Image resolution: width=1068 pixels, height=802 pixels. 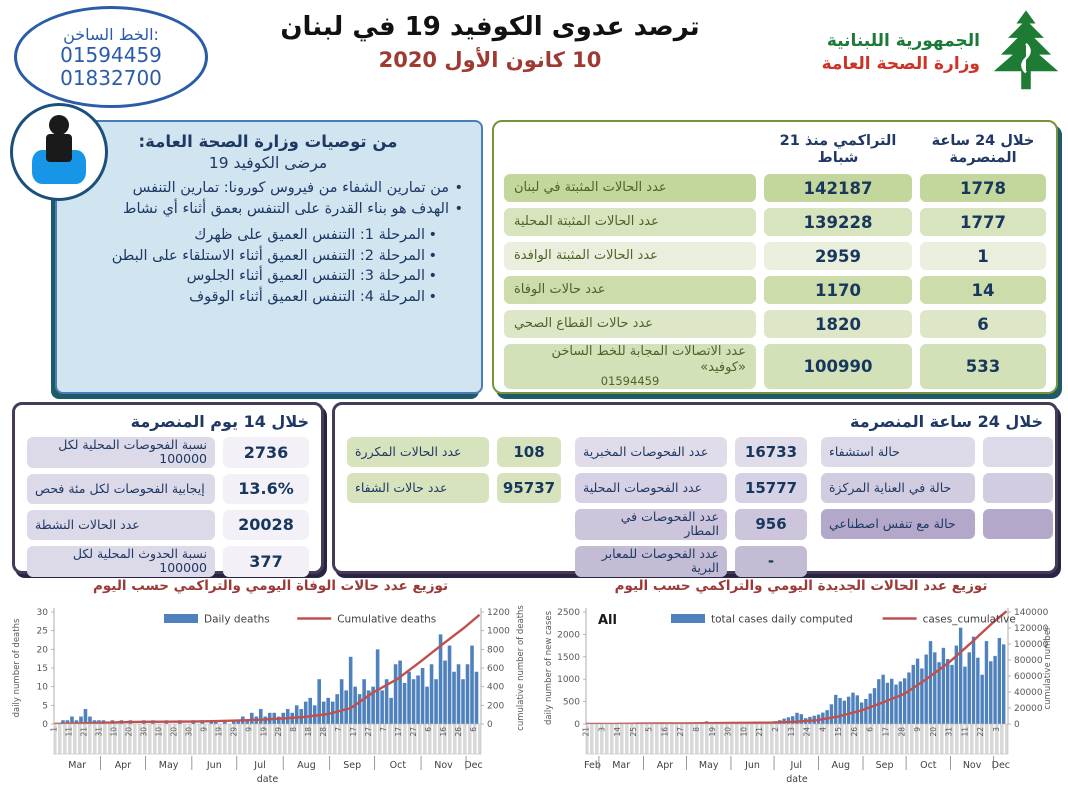 I want to click on svg-text: 3, so click(x=996, y=729).